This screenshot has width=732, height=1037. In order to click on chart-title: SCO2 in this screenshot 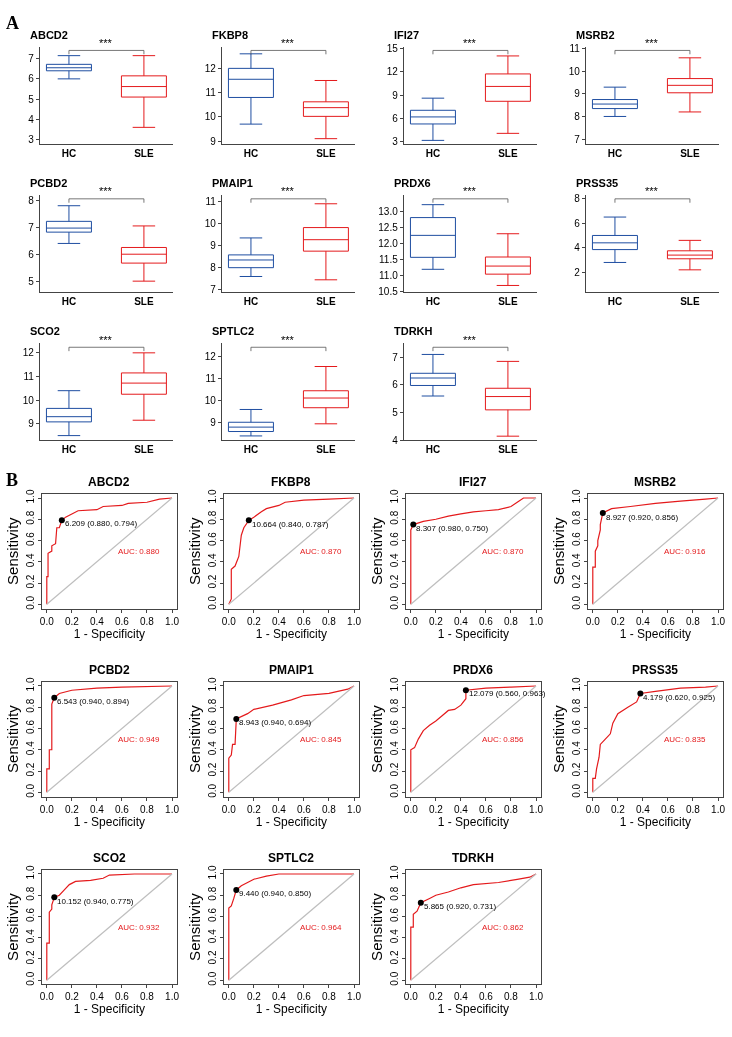, I will do `click(45, 331)`.